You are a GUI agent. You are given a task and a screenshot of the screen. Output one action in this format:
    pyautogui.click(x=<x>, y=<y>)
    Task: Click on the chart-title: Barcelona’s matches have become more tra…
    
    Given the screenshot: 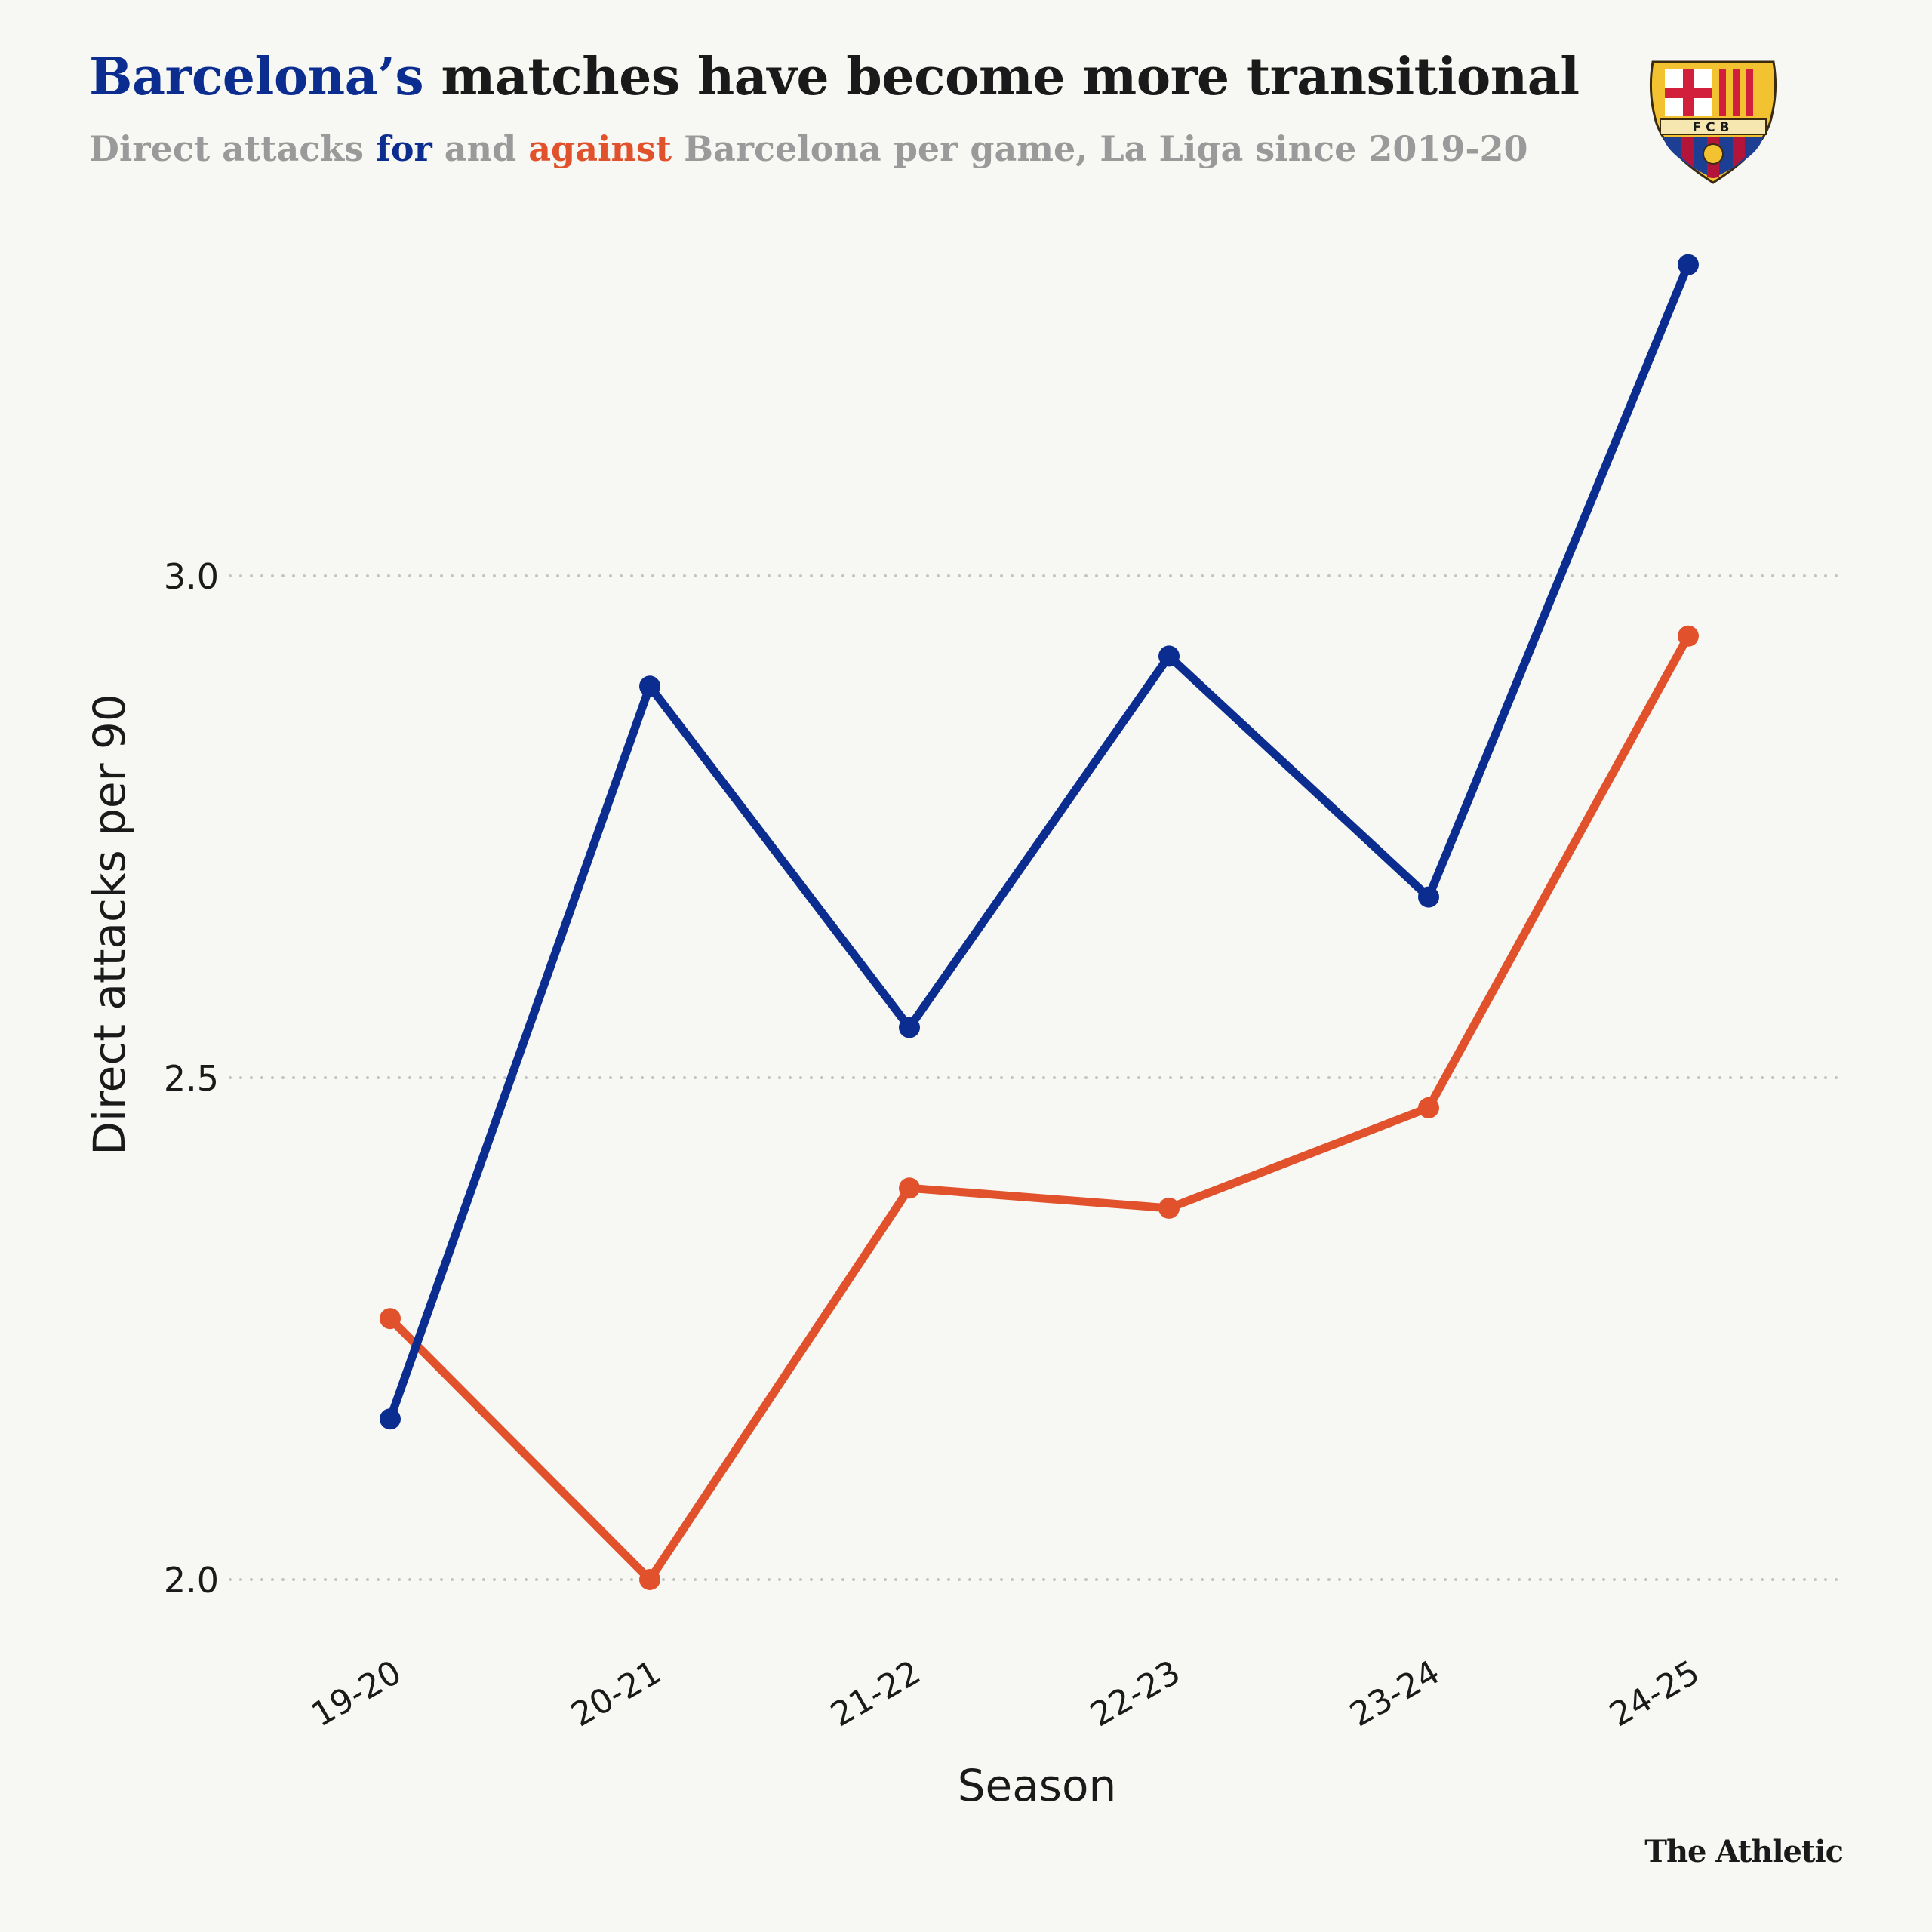 What is the action you would take?
    pyautogui.click(x=834, y=77)
    